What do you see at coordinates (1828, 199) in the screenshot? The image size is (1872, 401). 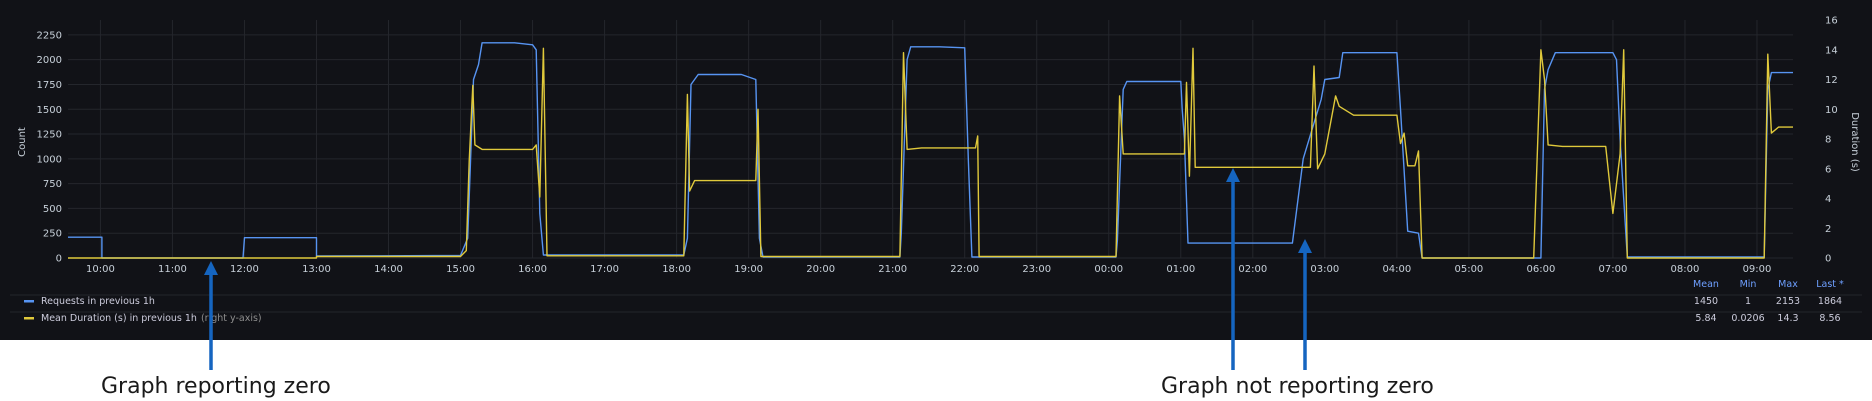 I see `right-y-tick-label: 4` at bounding box center [1828, 199].